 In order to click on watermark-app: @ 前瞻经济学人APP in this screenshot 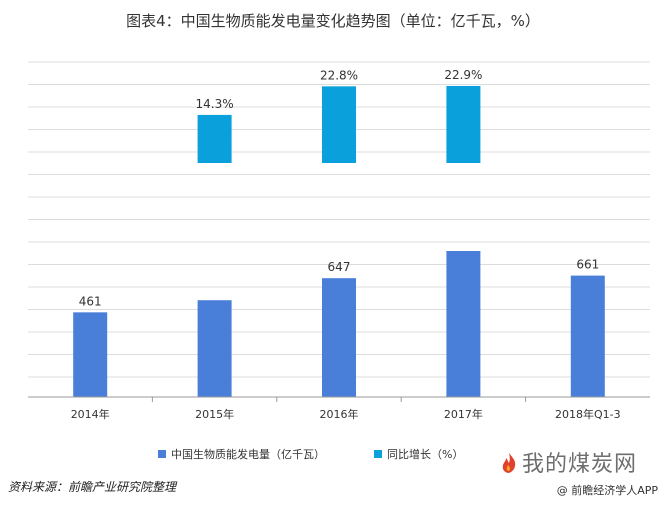, I will do `click(607, 490)`.